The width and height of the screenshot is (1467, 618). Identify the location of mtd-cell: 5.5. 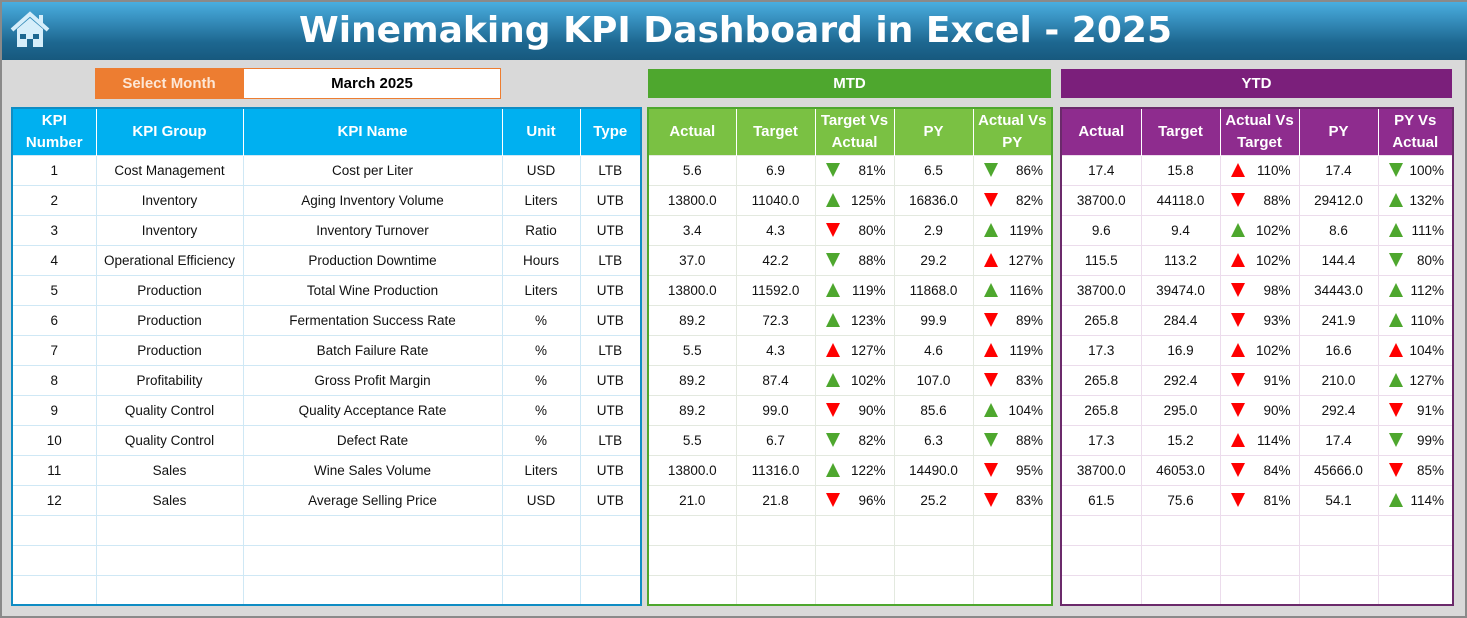
(692, 440).